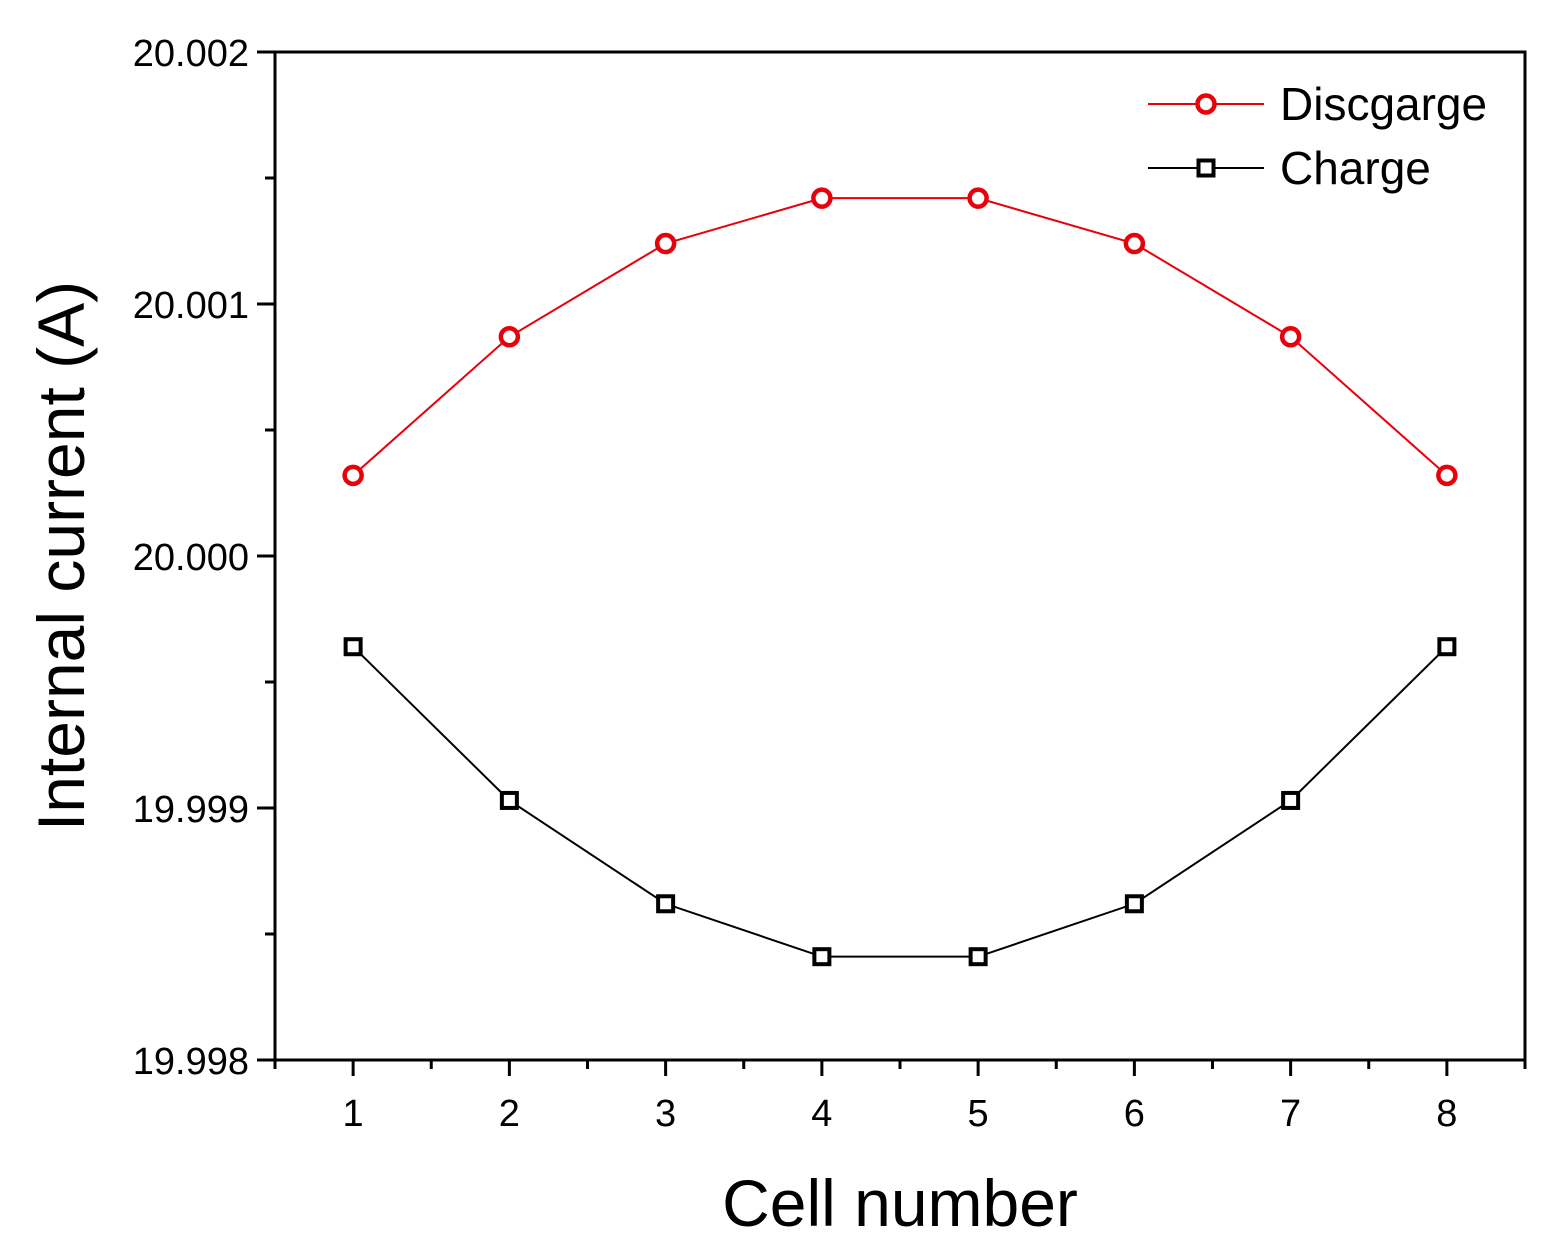  What do you see at coordinates (191, 558) in the screenshot?
I see `y-tick-label: 20.000` at bounding box center [191, 558].